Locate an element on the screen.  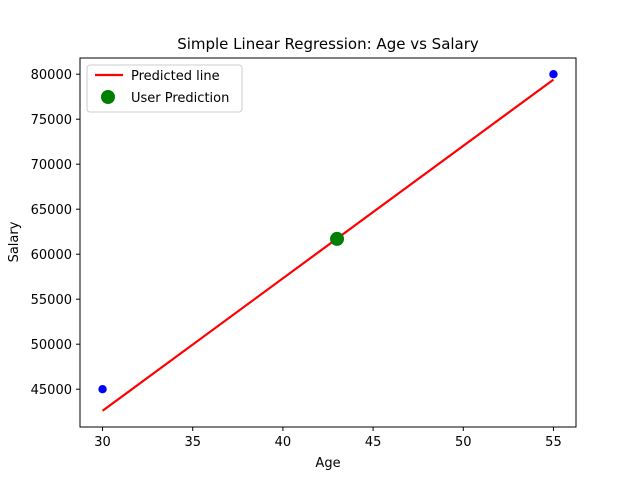
y-tick-label: 45000 is located at coordinates (51, 390).